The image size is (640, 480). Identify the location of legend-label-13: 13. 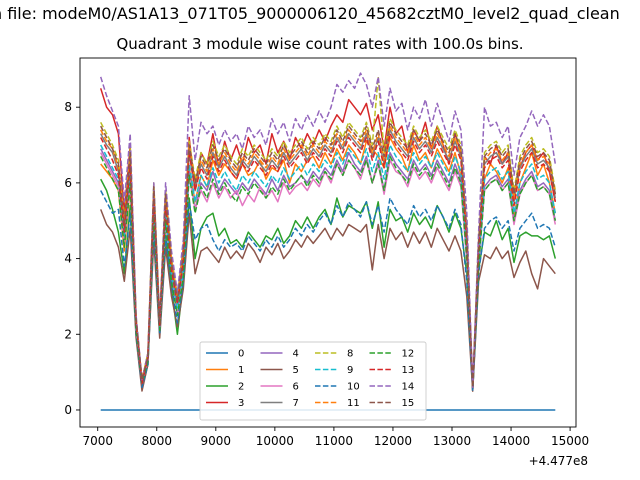
(408, 370).